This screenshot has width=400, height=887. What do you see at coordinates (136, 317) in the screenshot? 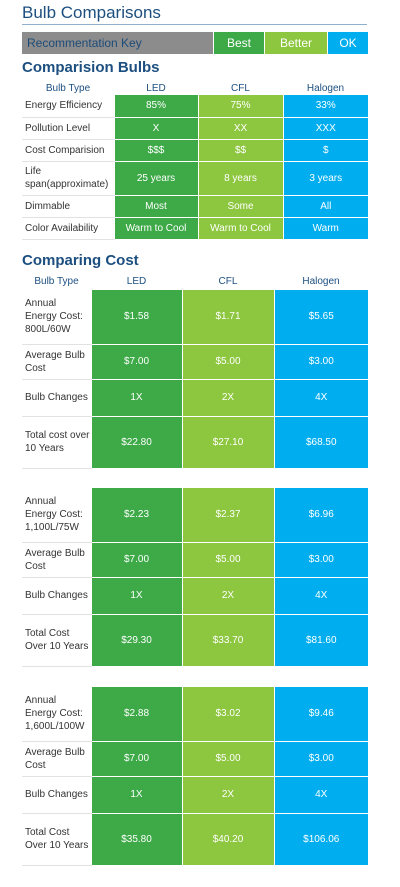
I see `led-cell: $1.58` at bounding box center [136, 317].